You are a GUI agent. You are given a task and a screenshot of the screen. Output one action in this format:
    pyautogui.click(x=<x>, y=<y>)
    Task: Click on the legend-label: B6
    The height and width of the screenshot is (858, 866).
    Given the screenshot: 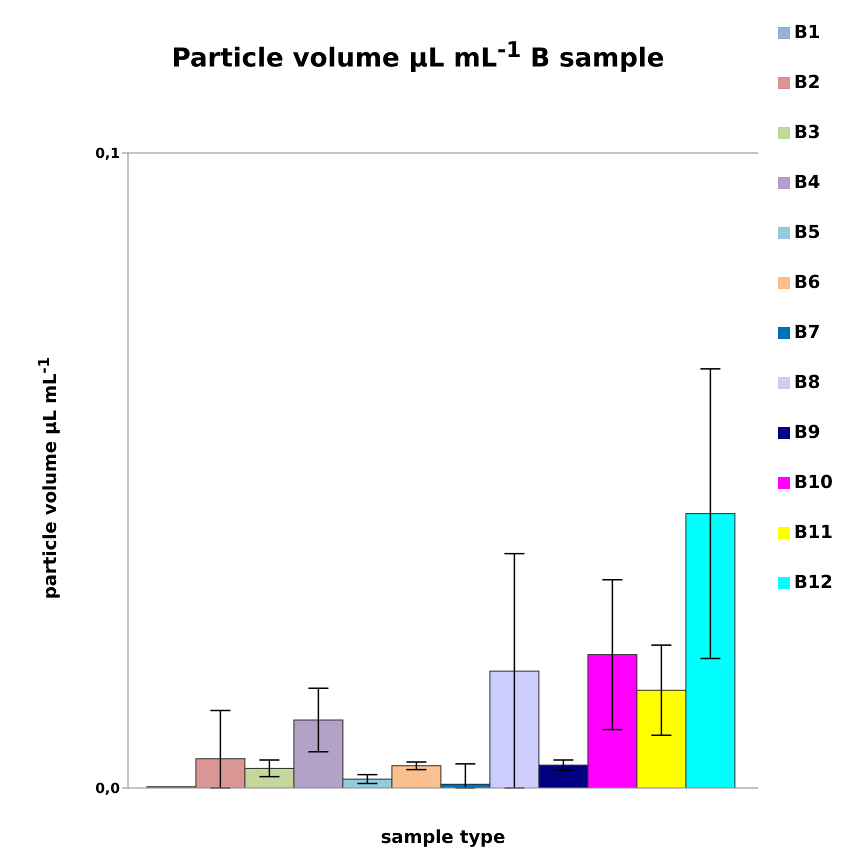 What is the action you would take?
    pyautogui.click(x=807, y=282)
    